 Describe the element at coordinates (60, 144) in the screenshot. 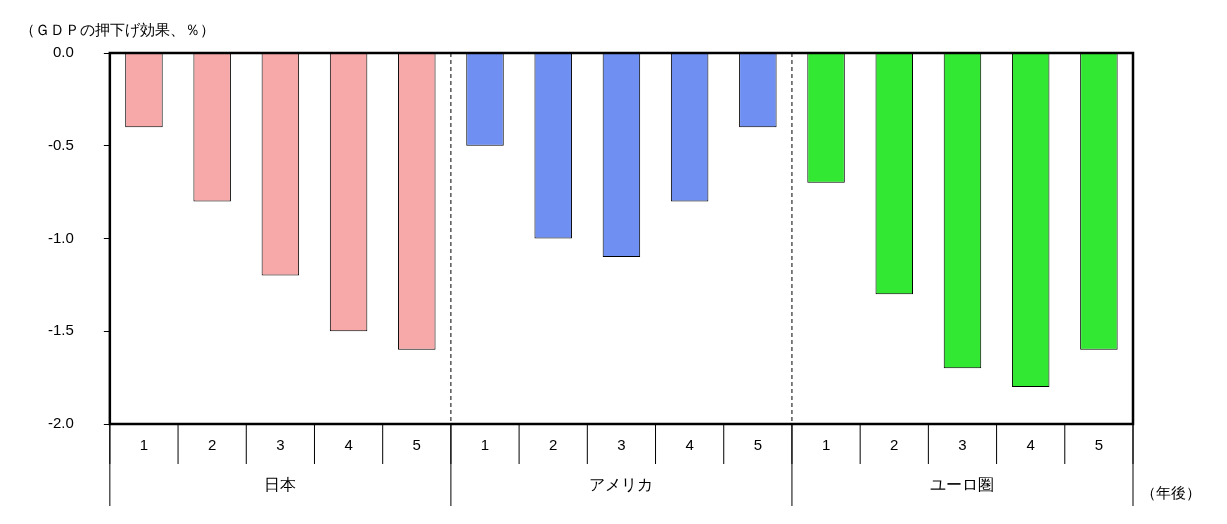

I see `y-tick-label: -0.5` at that location.